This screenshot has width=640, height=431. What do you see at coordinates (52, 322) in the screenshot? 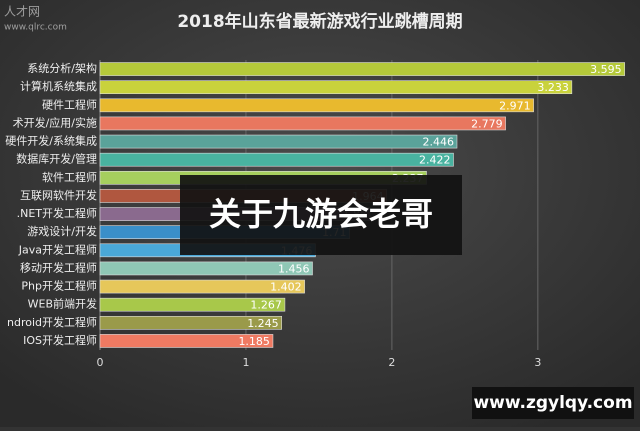
I see `y-tick-label: ndroid开发工程师` at bounding box center [52, 322].